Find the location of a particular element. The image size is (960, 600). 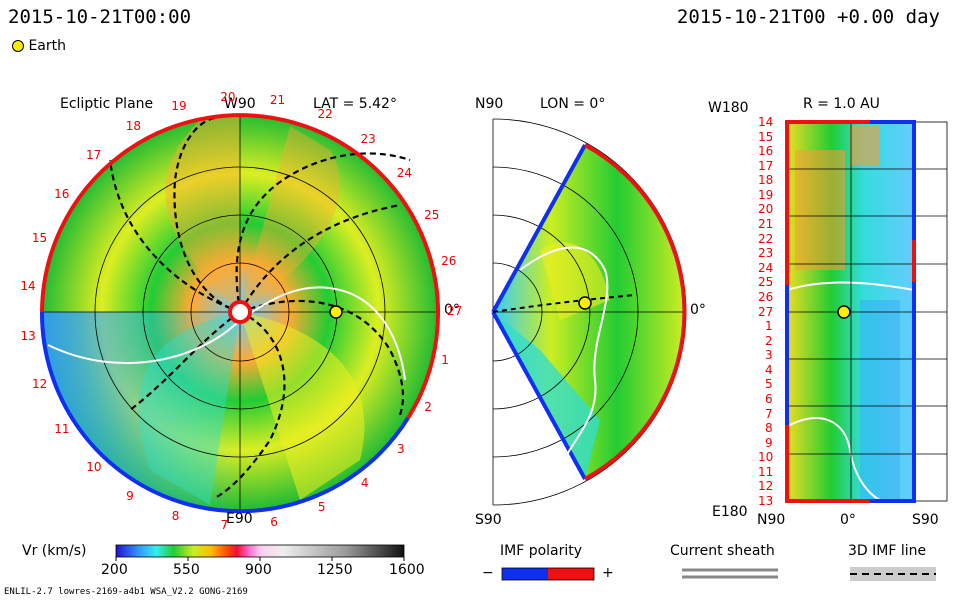

earth-radial-icon is located at coordinates (844, 312).